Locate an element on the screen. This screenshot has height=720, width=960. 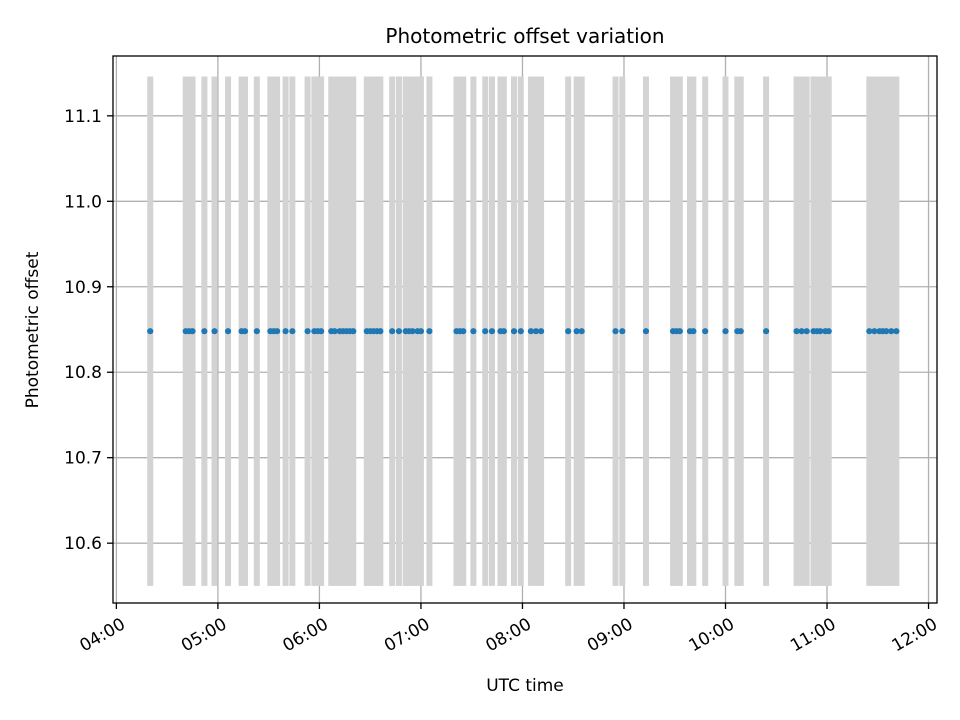
x-tick-label: 06:00 is located at coordinates (305, 635).